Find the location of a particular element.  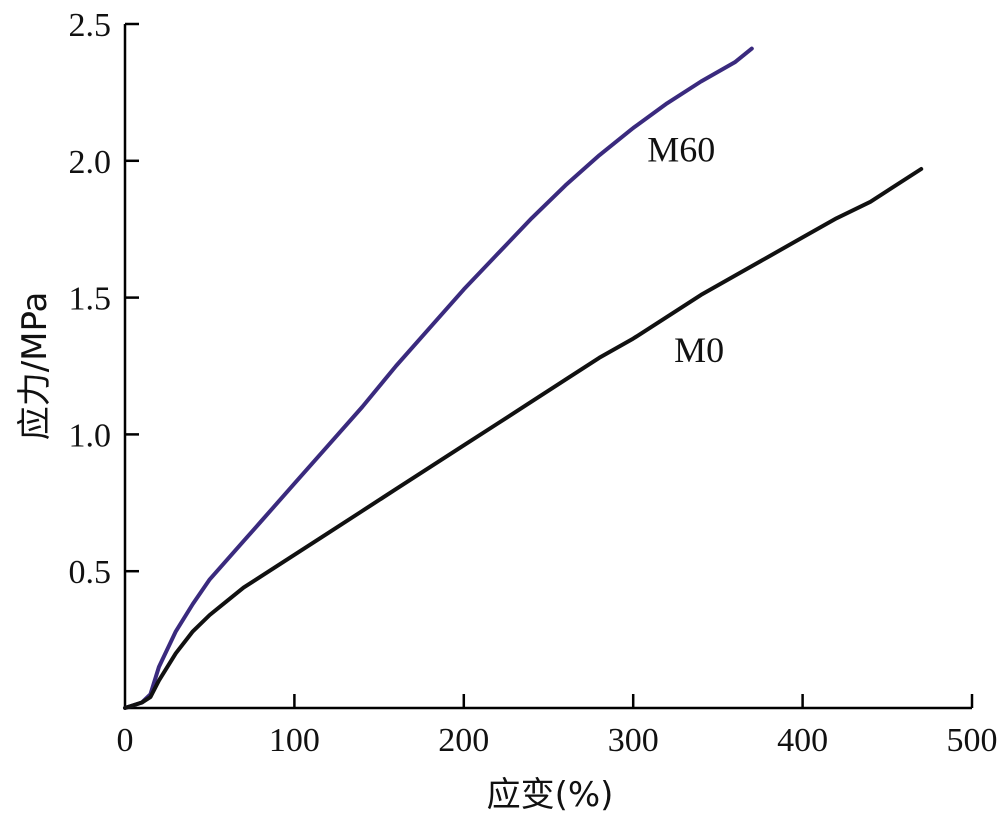

y-axis-title: 应力/MPa is located at coordinates (35, 366).